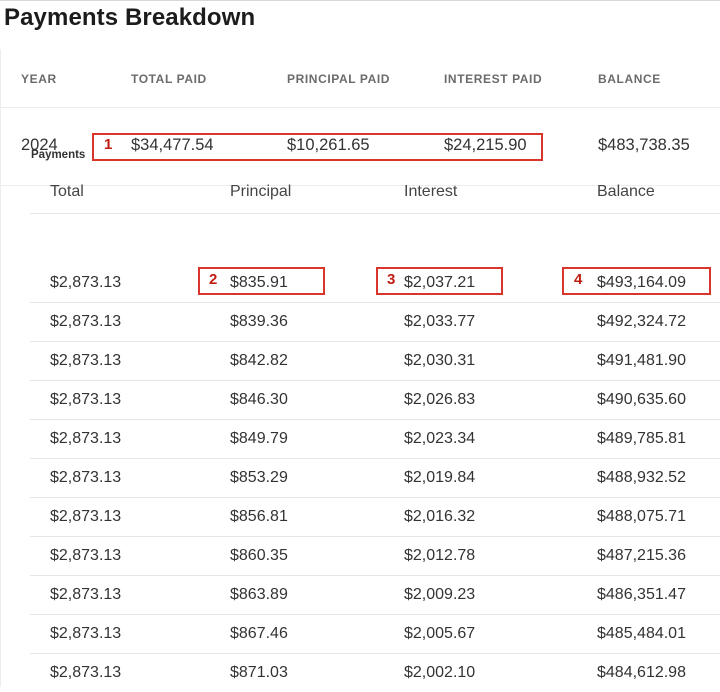 This screenshot has width=720, height=692. Describe the element at coordinates (391, 279) in the screenshot. I see `highlight-label-3: 3` at that location.